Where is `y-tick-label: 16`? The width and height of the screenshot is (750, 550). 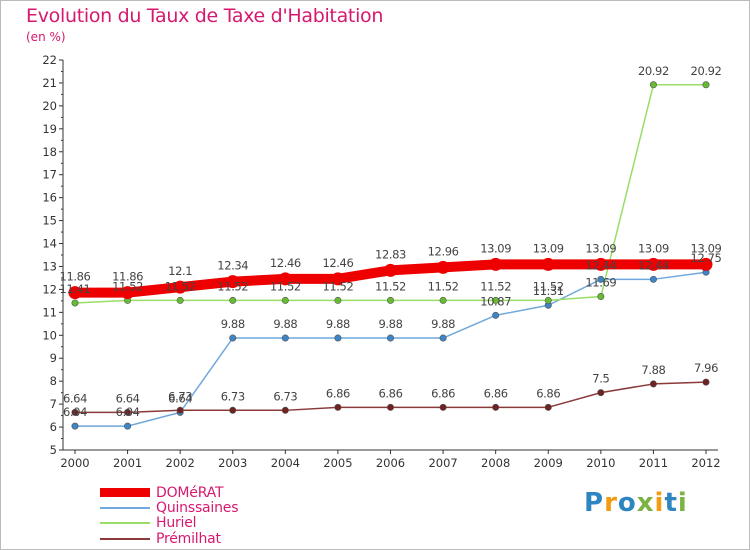
y-tick-label: 16 is located at coordinates (49, 198).